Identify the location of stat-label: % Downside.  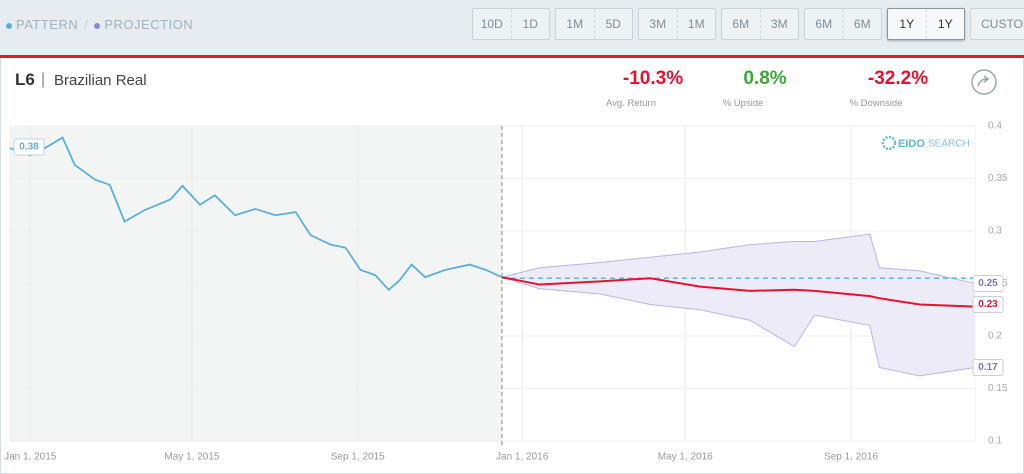
(876, 103).